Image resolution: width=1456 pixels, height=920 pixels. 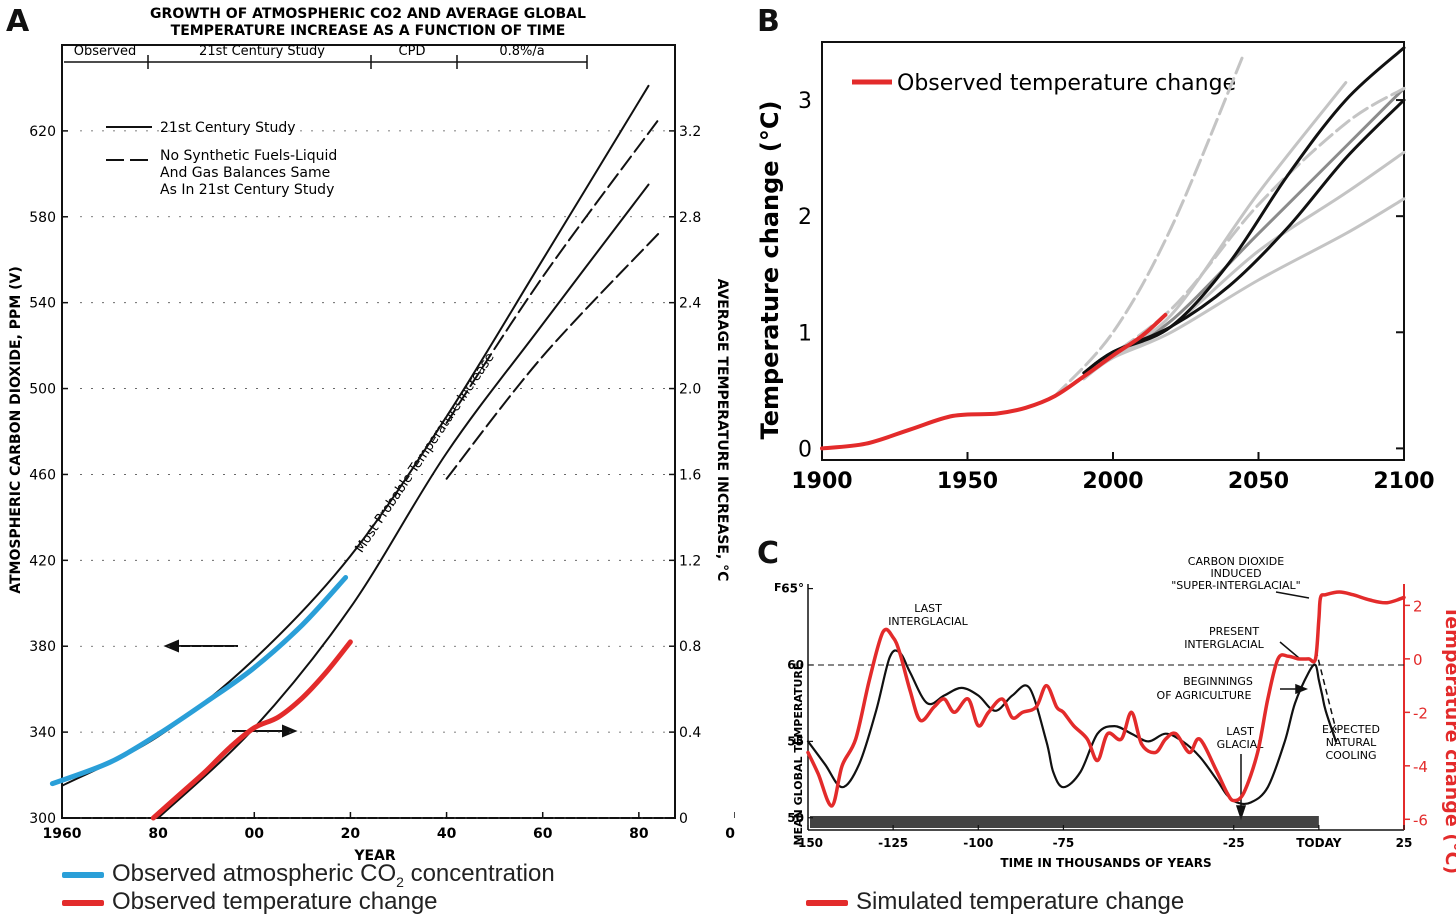 I want to click on panel-a-ytick-label-left: 300, so click(x=42, y=819).